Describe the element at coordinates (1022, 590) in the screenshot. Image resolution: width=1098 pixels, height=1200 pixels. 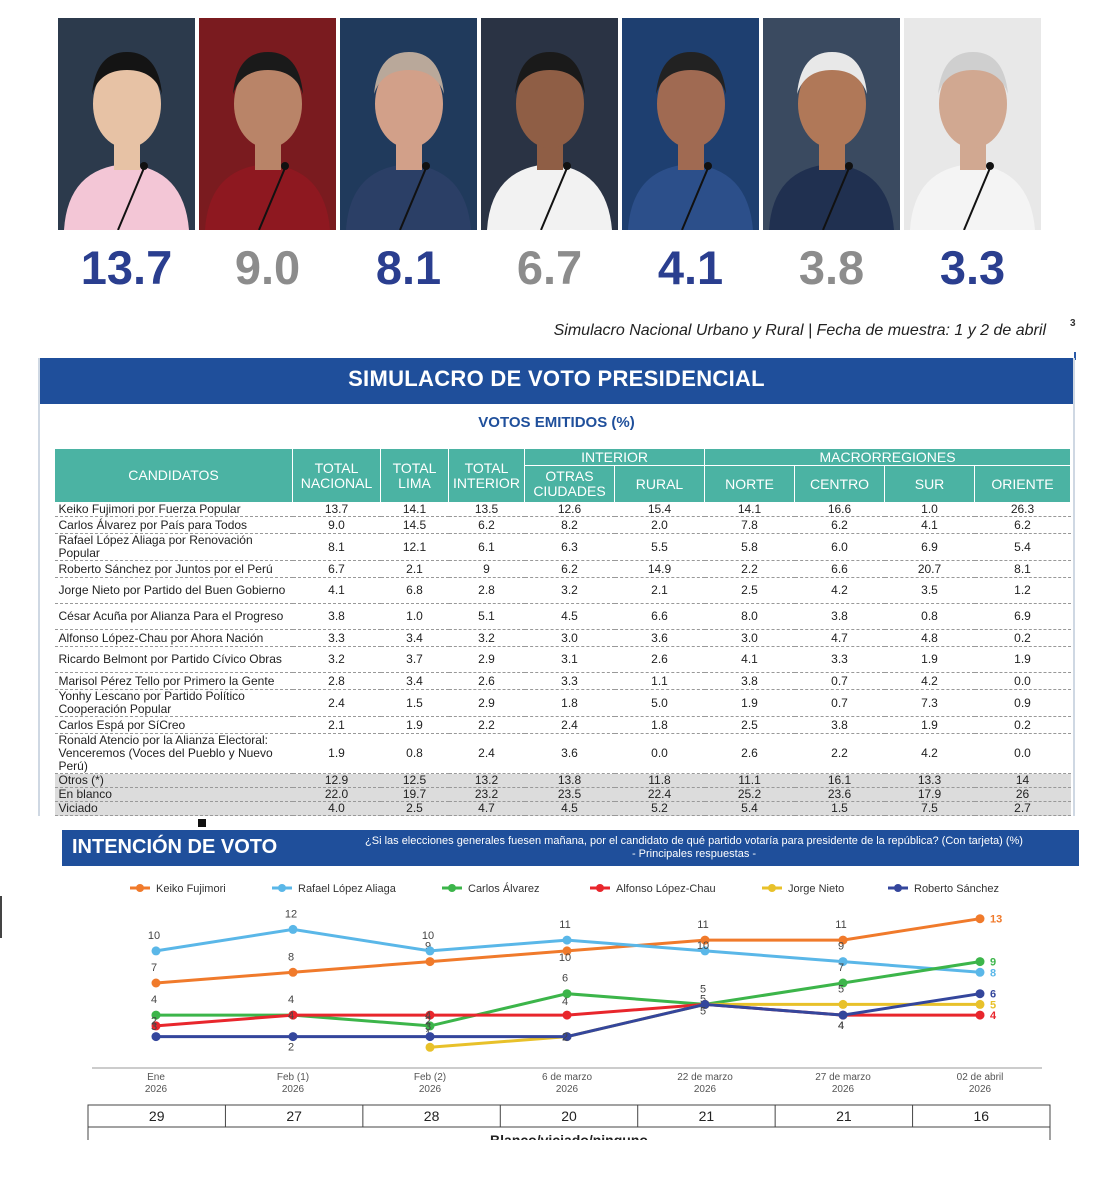
I see `value-cell: 1.2` at that location.